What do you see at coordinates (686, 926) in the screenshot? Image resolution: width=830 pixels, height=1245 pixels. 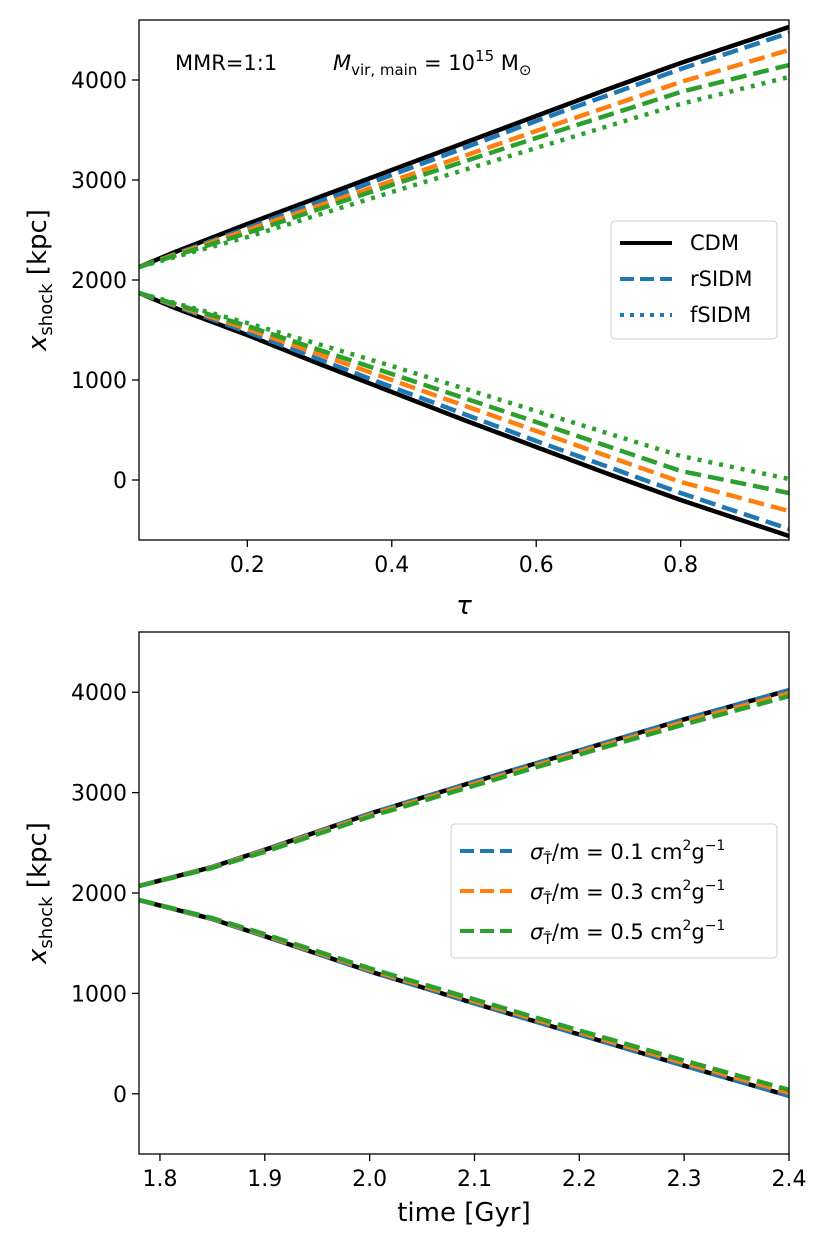 I see `legend-sigma05-sup: 2` at bounding box center [686, 926].